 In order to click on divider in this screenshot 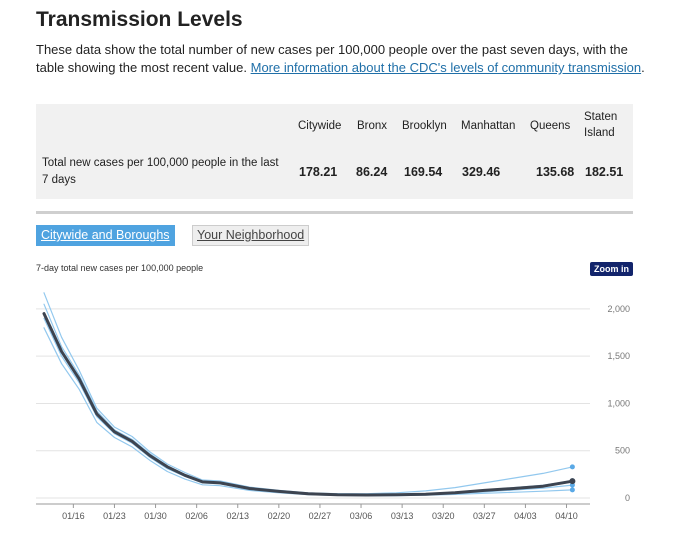, I will do `click(334, 212)`.